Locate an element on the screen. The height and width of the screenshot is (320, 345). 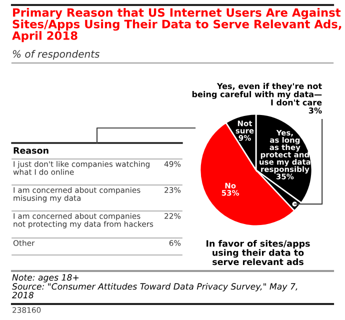
source-note: Source: "Consumer Attitudes Toward Data Privacy Survey," May 7, 2018 is located at coordinates (155, 290).